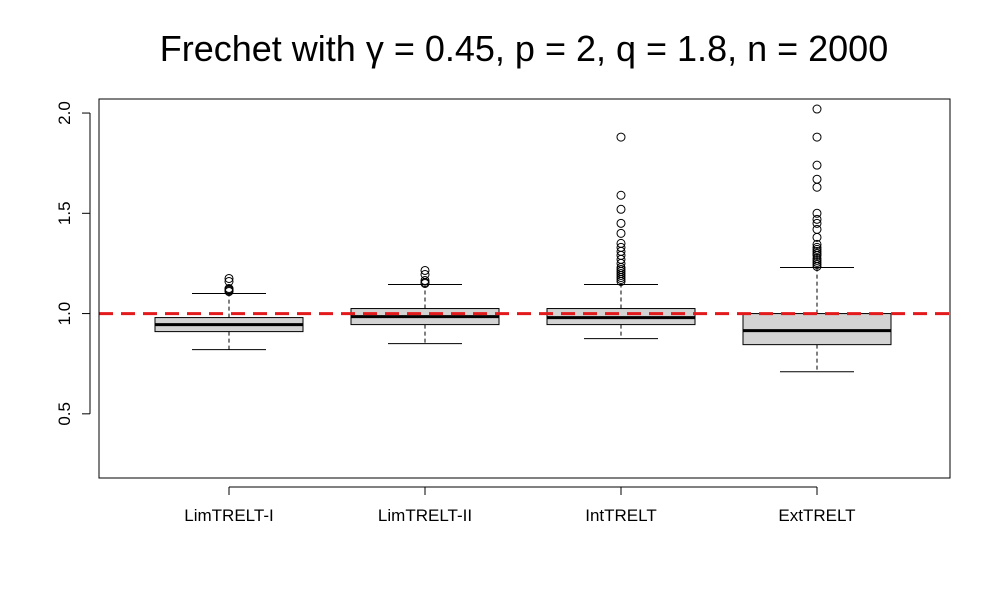 The height and width of the screenshot is (600, 1000). Describe the element at coordinates (64, 113) in the screenshot. I see `y-tick-label: 2.0` at that location.